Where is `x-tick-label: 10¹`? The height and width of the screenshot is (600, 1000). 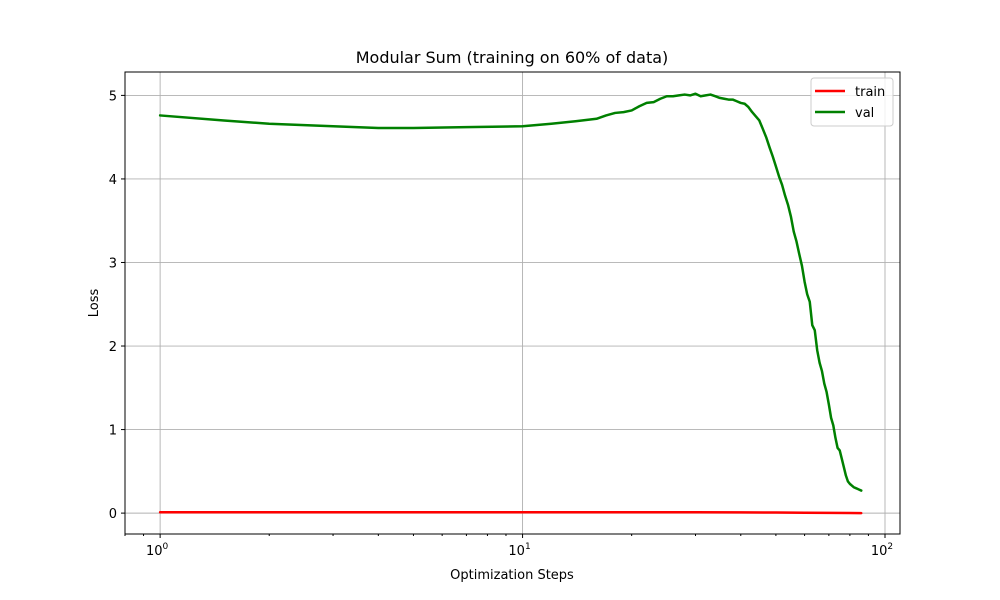
x-tick-label: 10¹ is located at coordinates (519, 550).